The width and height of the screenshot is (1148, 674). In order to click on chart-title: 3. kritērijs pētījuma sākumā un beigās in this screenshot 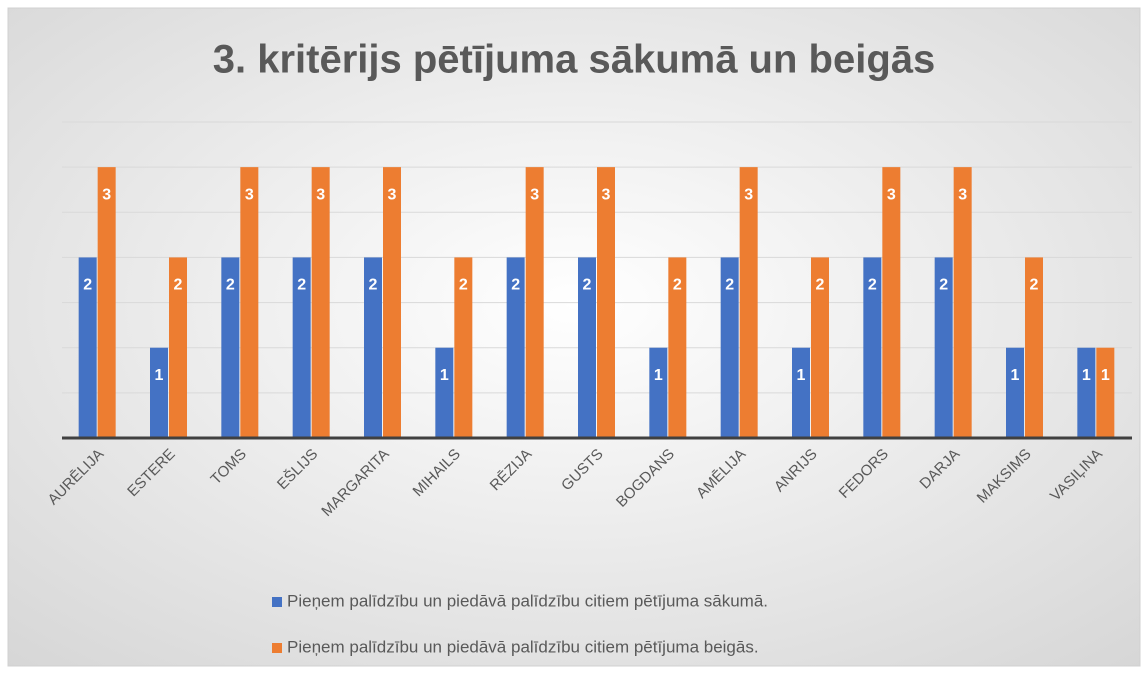, I will do `click(574, 60)`.